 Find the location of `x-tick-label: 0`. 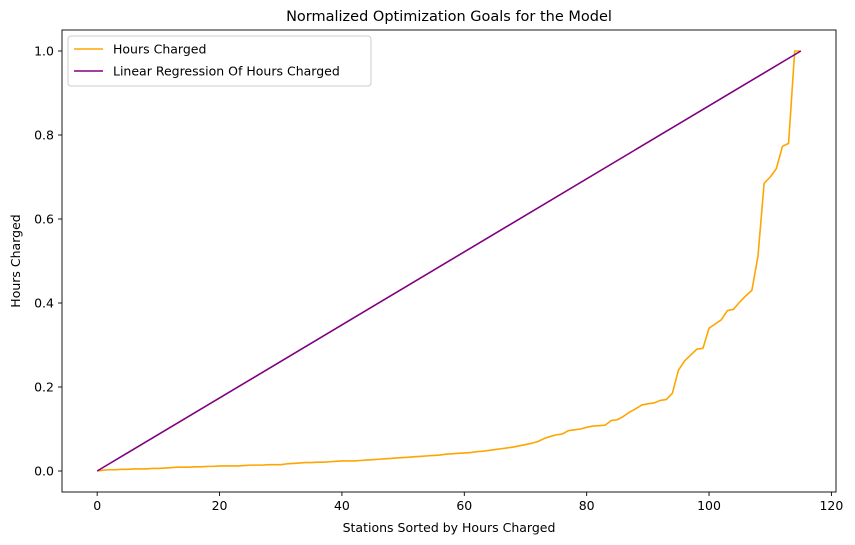

x-tick-label: 0 is located at coordinates (97, 505).